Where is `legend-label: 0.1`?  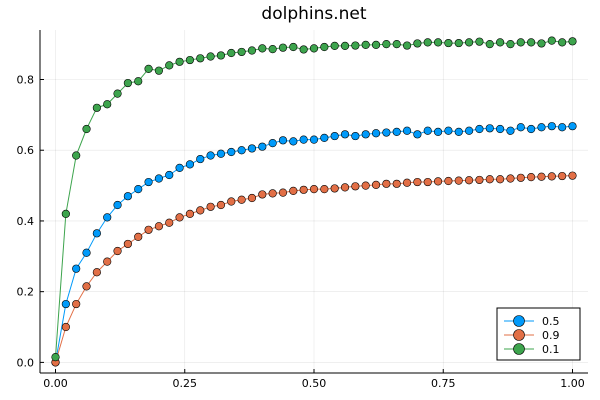 legend-label: 0.1 is located at coordinates (551, 349).